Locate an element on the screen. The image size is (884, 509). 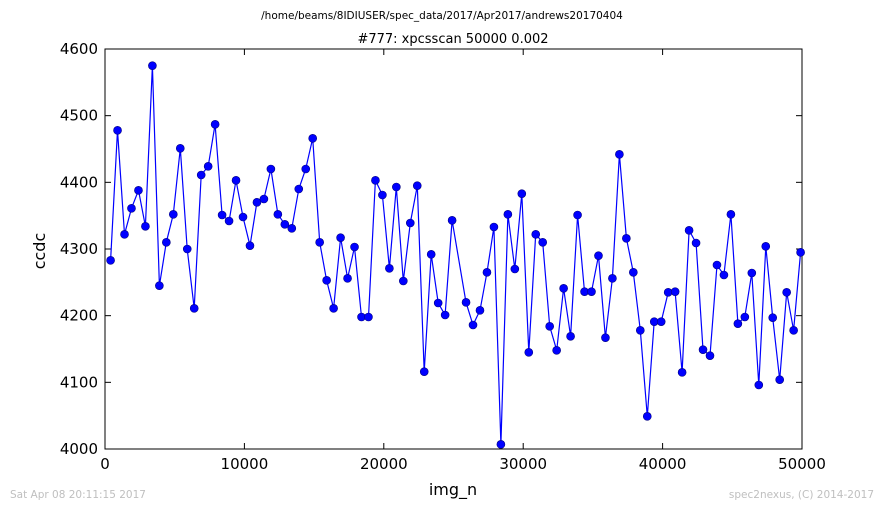
footer-timestamp: Sat Apr 08 20:11:15 2017 is located at coordinates (78, 495).